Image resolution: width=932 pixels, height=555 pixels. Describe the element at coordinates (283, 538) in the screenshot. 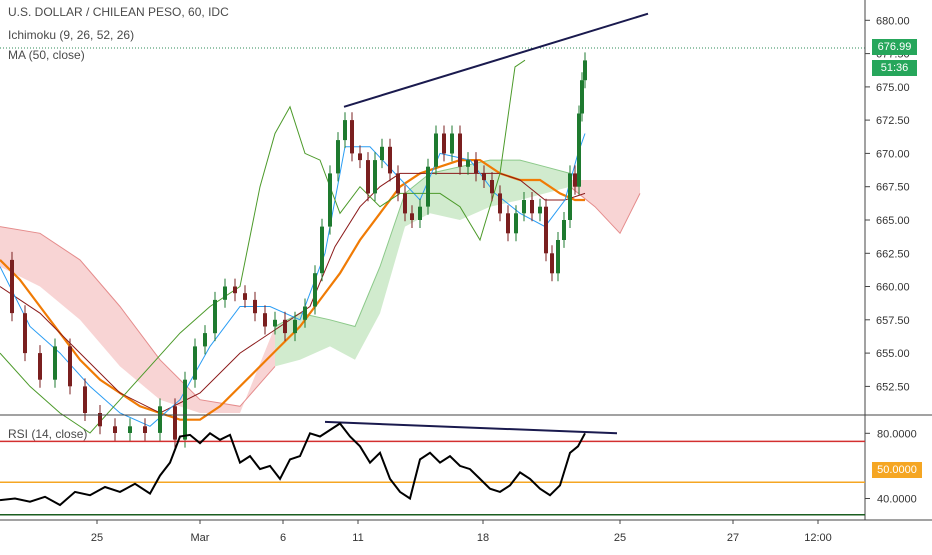

I see `time-tick-label: 6` at that location.